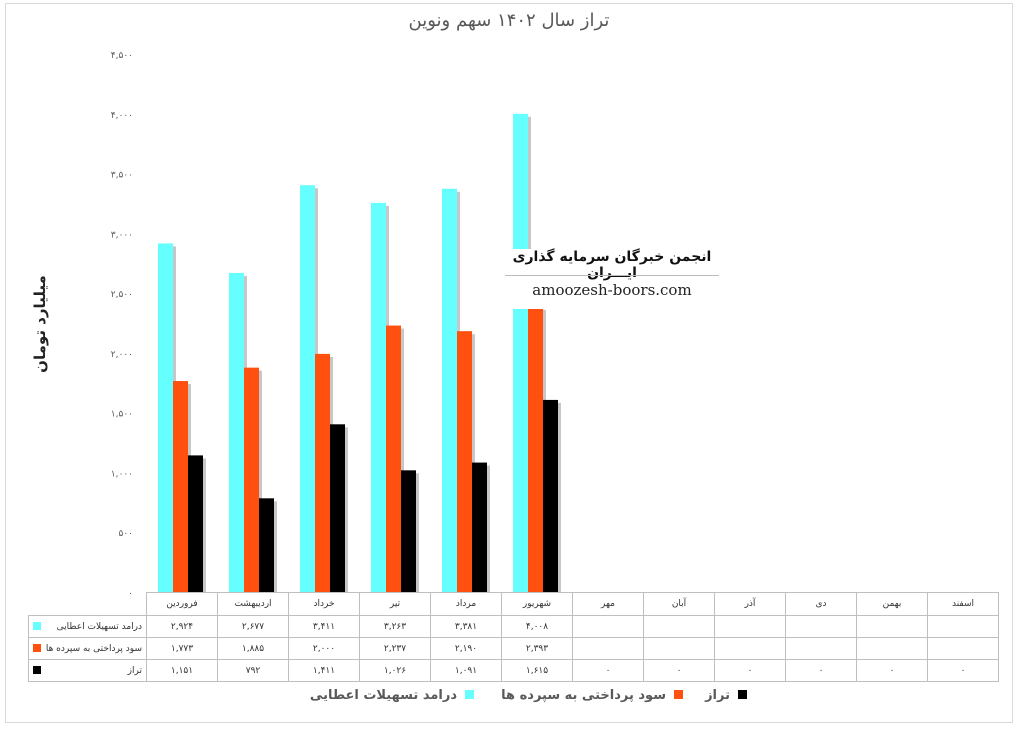 This screenshot has width=1018, height=729. Describe the element at coordinates (134, 670) in the screenshot. I see `series-name: تراز` at that location.